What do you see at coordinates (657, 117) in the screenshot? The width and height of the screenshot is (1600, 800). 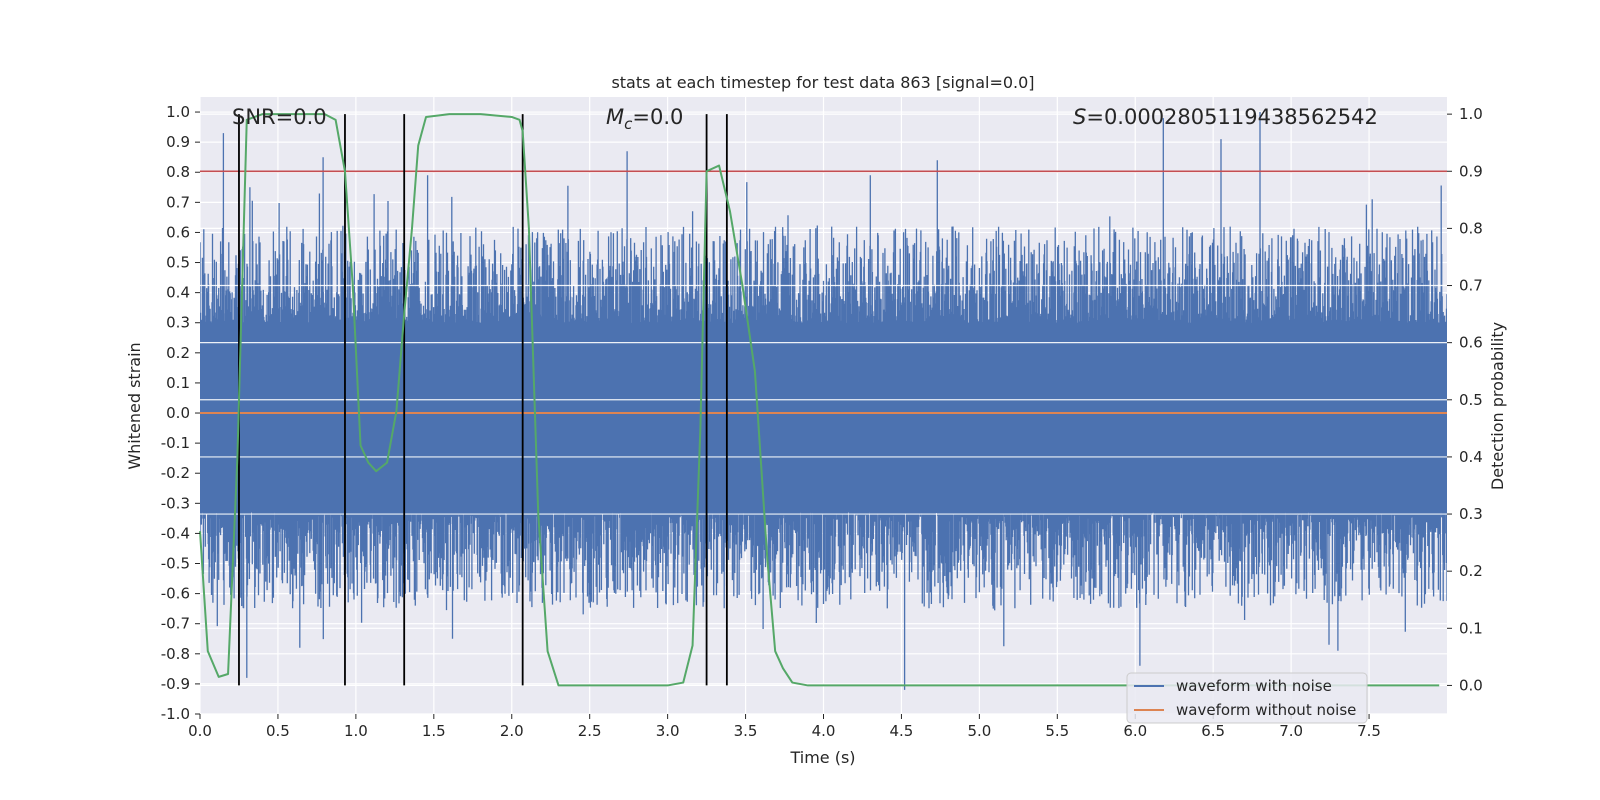 I see `mc-value: =0.0` at bounding box center [657, 117].